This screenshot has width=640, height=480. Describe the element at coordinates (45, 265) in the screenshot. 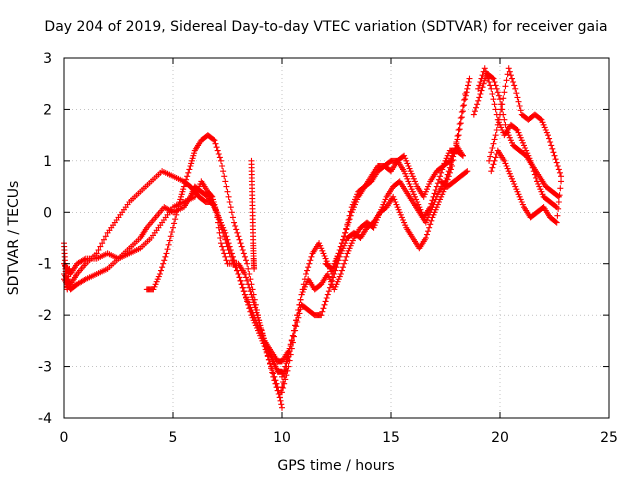

I see `y-tick-label: -1` at that location.